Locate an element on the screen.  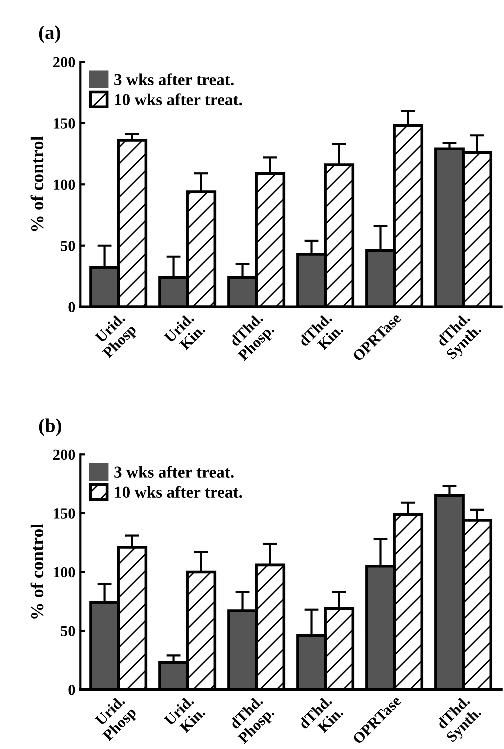
chart-title: (b) is located at coordinates (50, 427).